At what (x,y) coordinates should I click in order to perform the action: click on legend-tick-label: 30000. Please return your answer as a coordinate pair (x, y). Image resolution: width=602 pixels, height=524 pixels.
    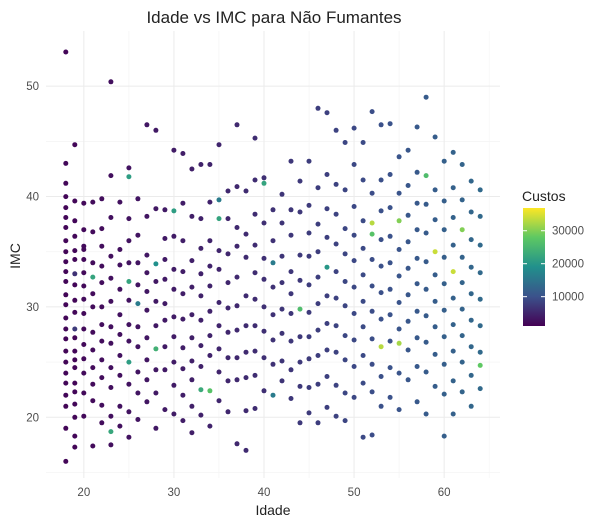
    Looking at the image, I should click on (568, 232).